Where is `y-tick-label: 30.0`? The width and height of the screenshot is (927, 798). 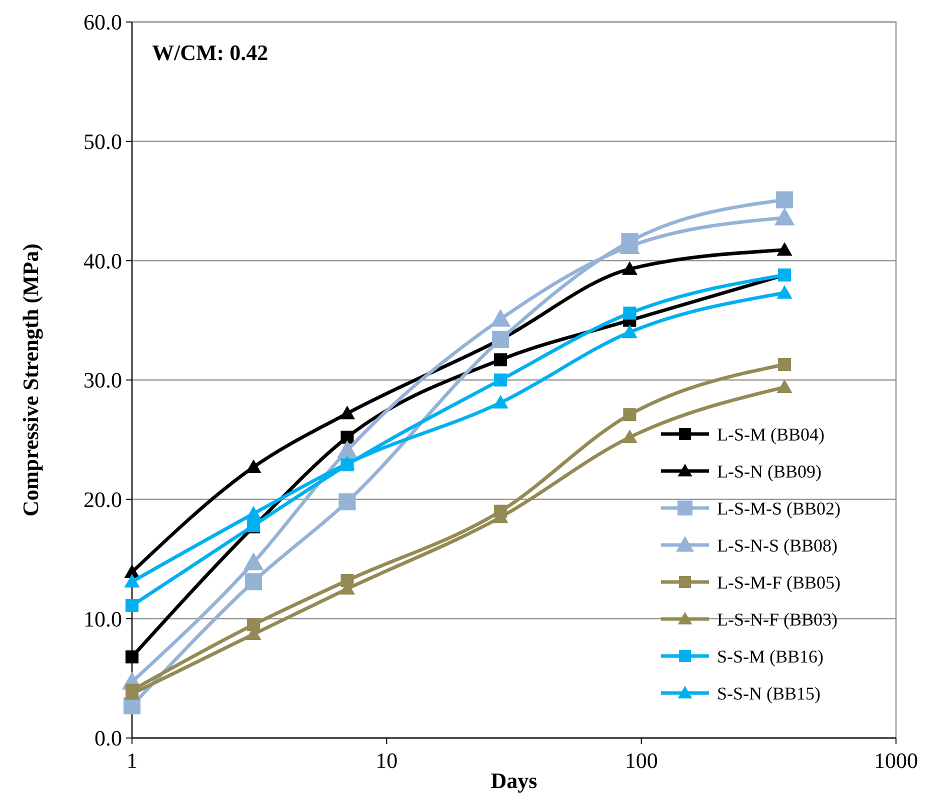 y-tick-label: 30.0 is located at coordinates (103, 380).